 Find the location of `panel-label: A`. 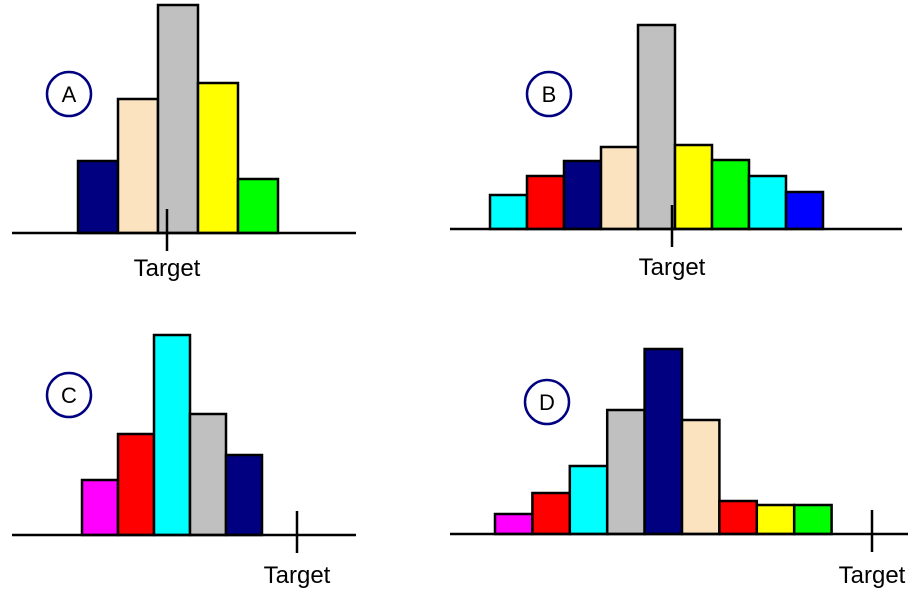

panel-label: A is located at coordinates (69, 94).